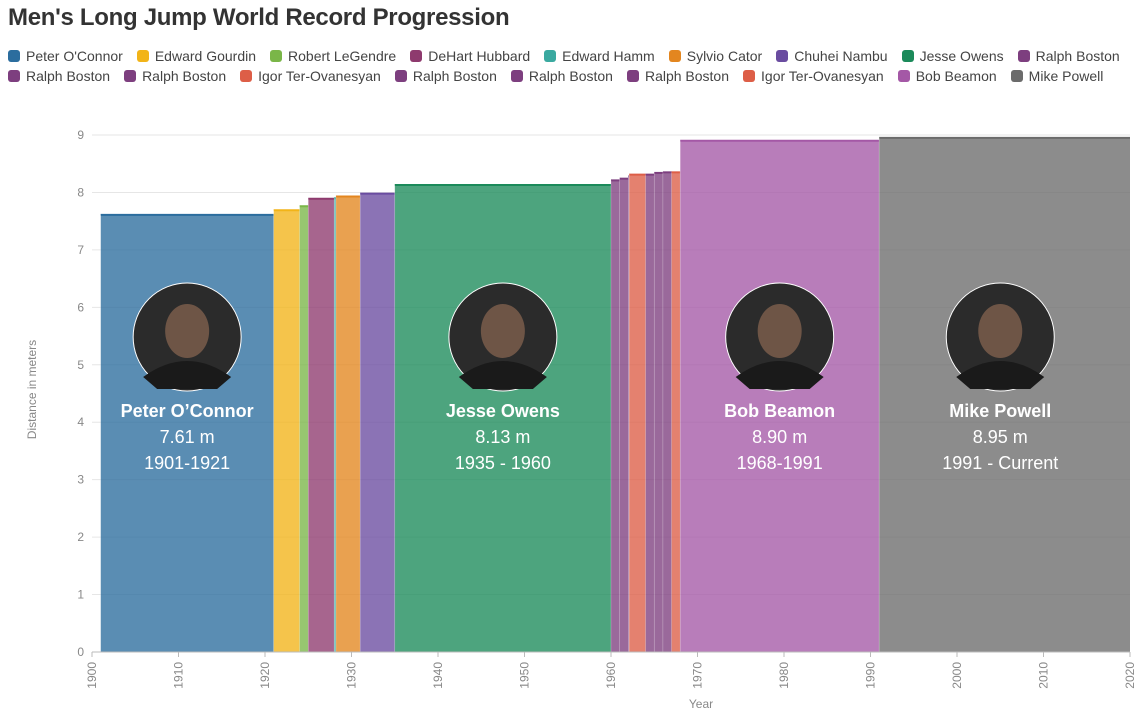 This screenshot has width=1145, height=721. I want to click on annotation-distance: 8.13 m, so click(502, 437).